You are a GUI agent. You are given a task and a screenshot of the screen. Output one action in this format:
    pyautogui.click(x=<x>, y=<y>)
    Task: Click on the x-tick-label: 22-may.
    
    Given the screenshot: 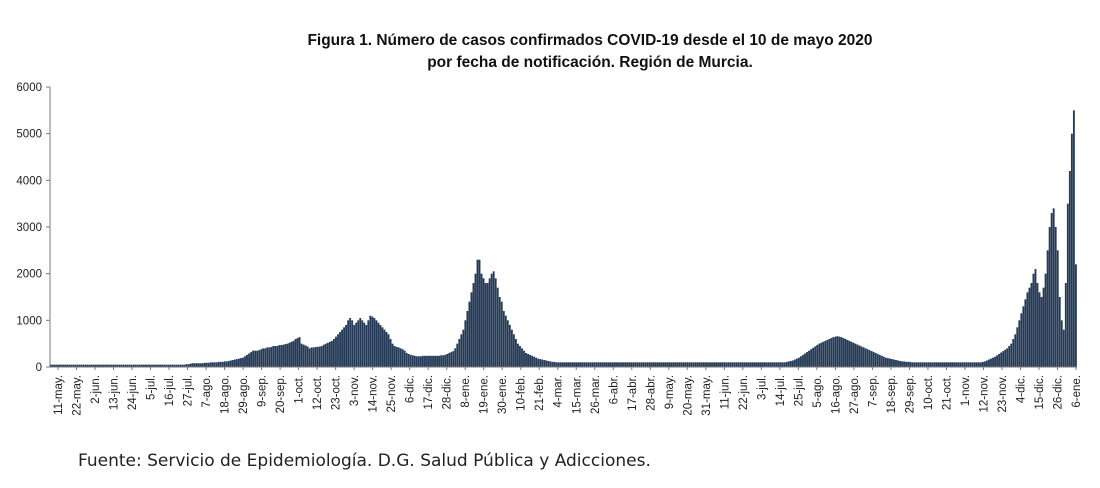 What is the action you would take?
    pyautogui.click(x=78, y=395)
    